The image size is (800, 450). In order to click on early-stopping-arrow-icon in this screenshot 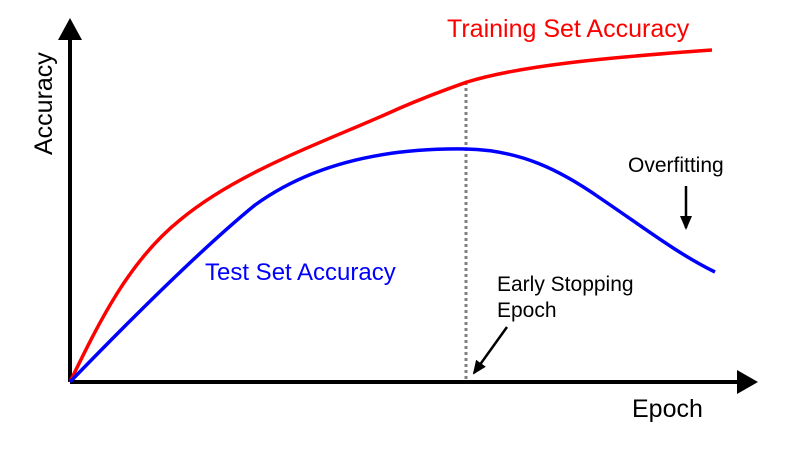, I will do `click(490, 350)`.